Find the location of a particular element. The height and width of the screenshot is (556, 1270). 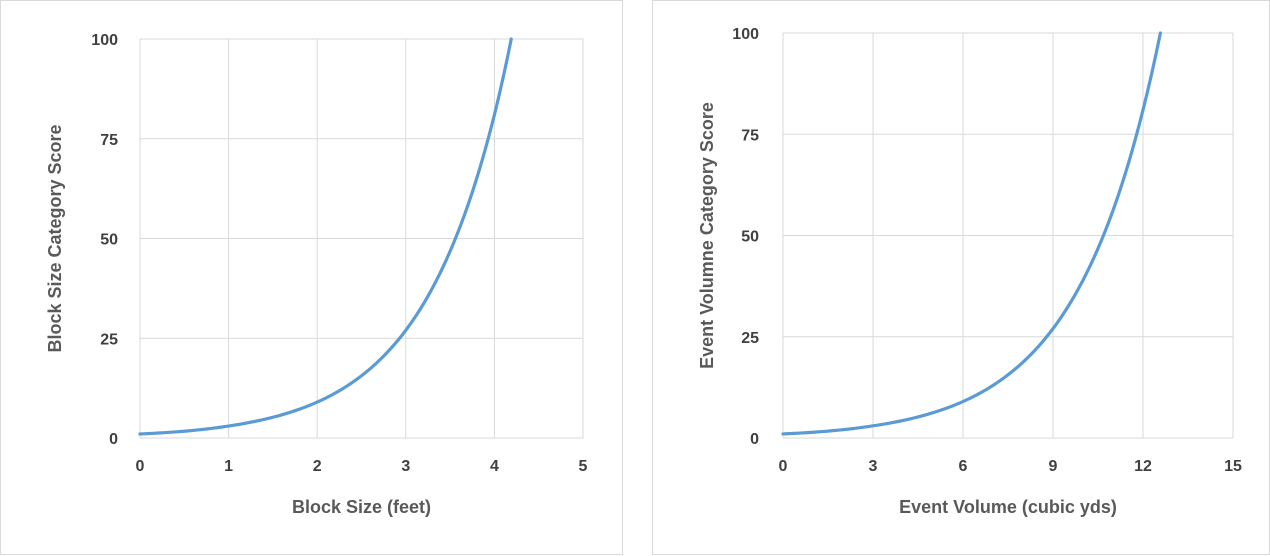

x-tick-label: 6 is located at coordinates (963, 466).